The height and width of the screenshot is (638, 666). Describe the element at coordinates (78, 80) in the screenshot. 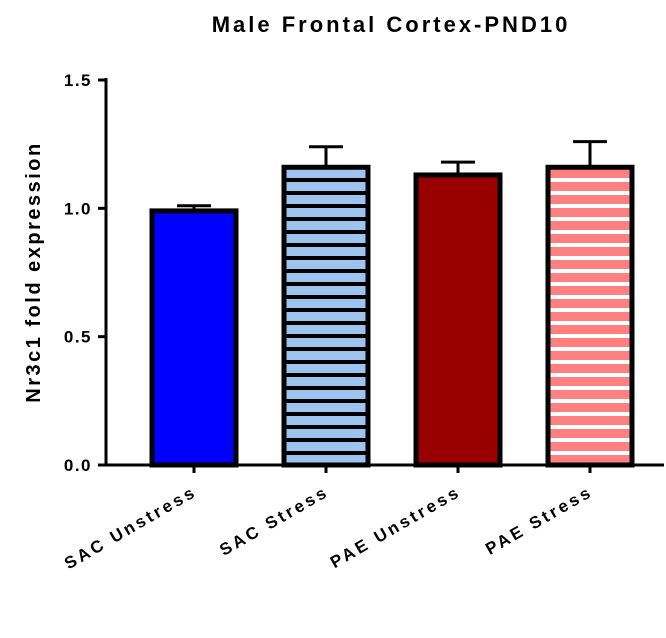

I see `y-tick-label: 1.5` at that location.